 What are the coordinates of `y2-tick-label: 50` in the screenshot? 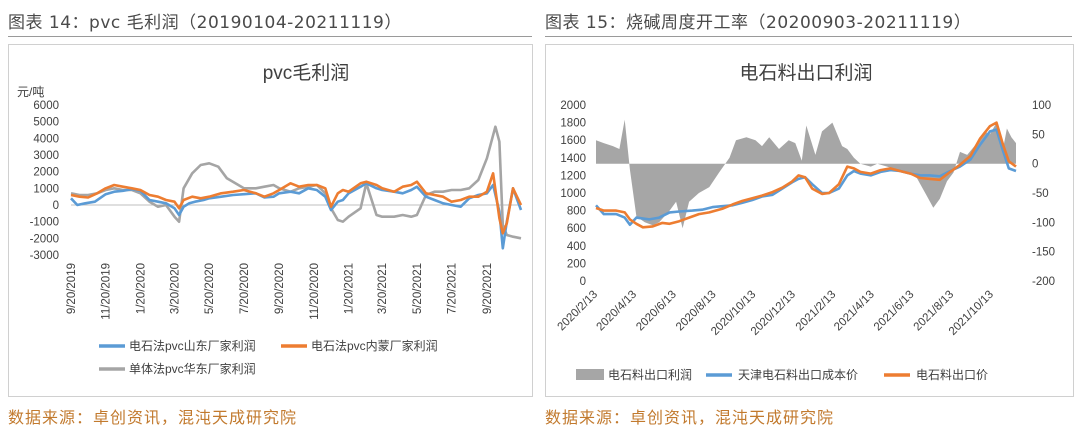 It's located at (1038, 135).